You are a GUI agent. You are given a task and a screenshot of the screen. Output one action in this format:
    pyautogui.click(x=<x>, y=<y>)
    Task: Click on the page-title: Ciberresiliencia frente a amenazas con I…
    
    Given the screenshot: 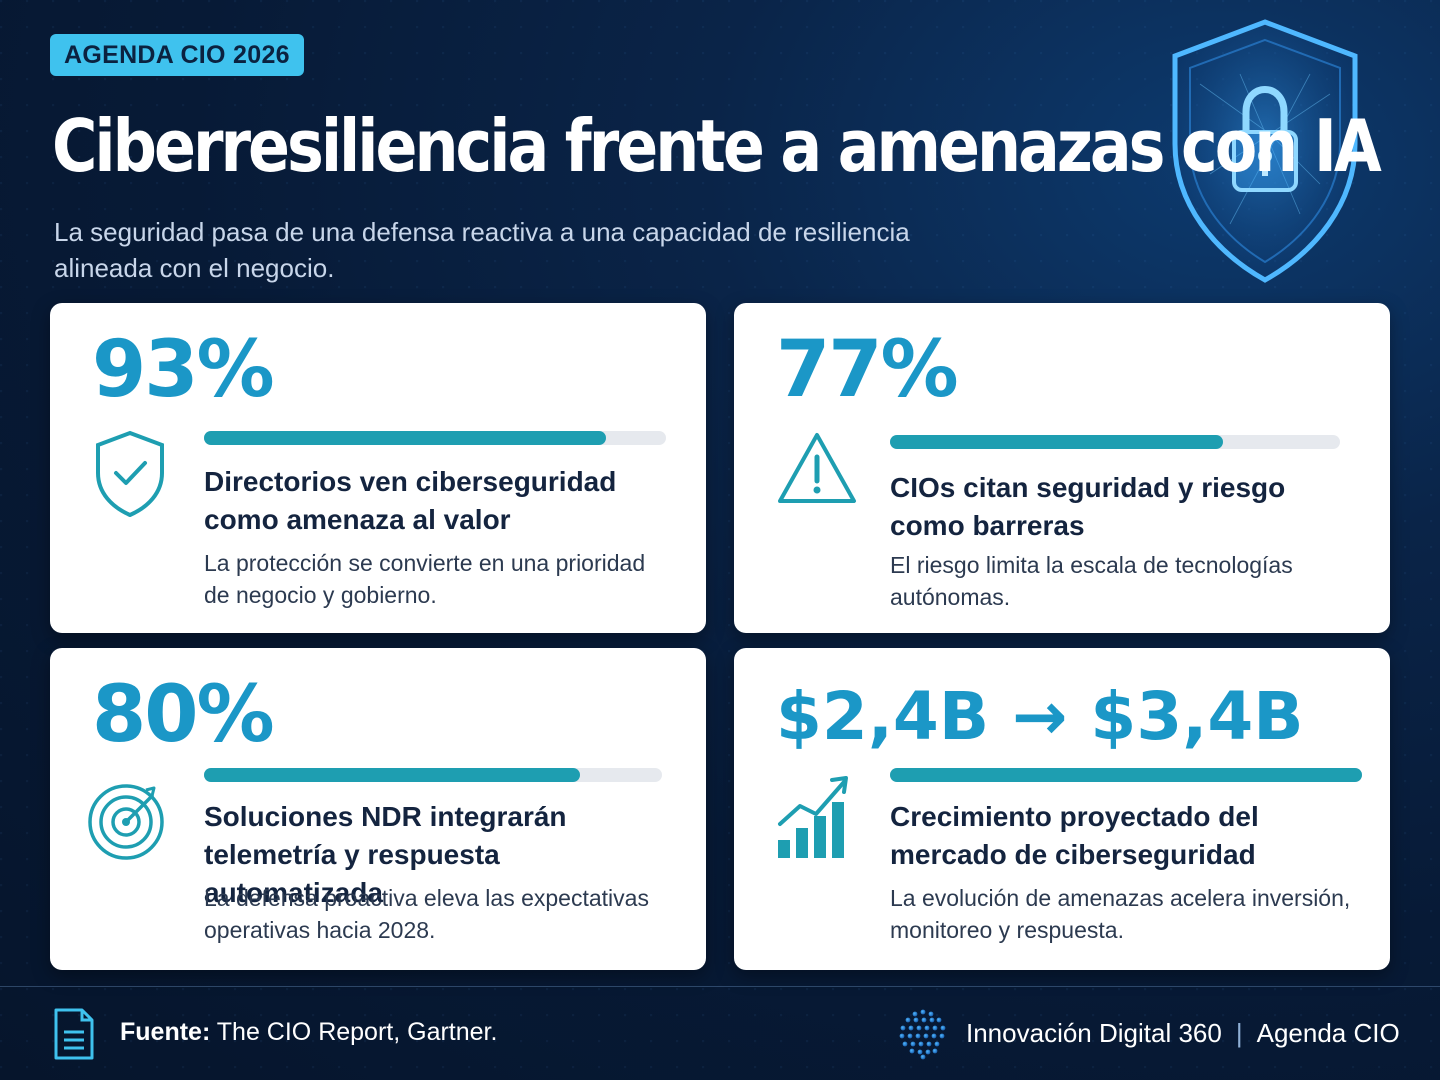 What is the action you would take?
    pyautogui.click(x=717, y=146)
    